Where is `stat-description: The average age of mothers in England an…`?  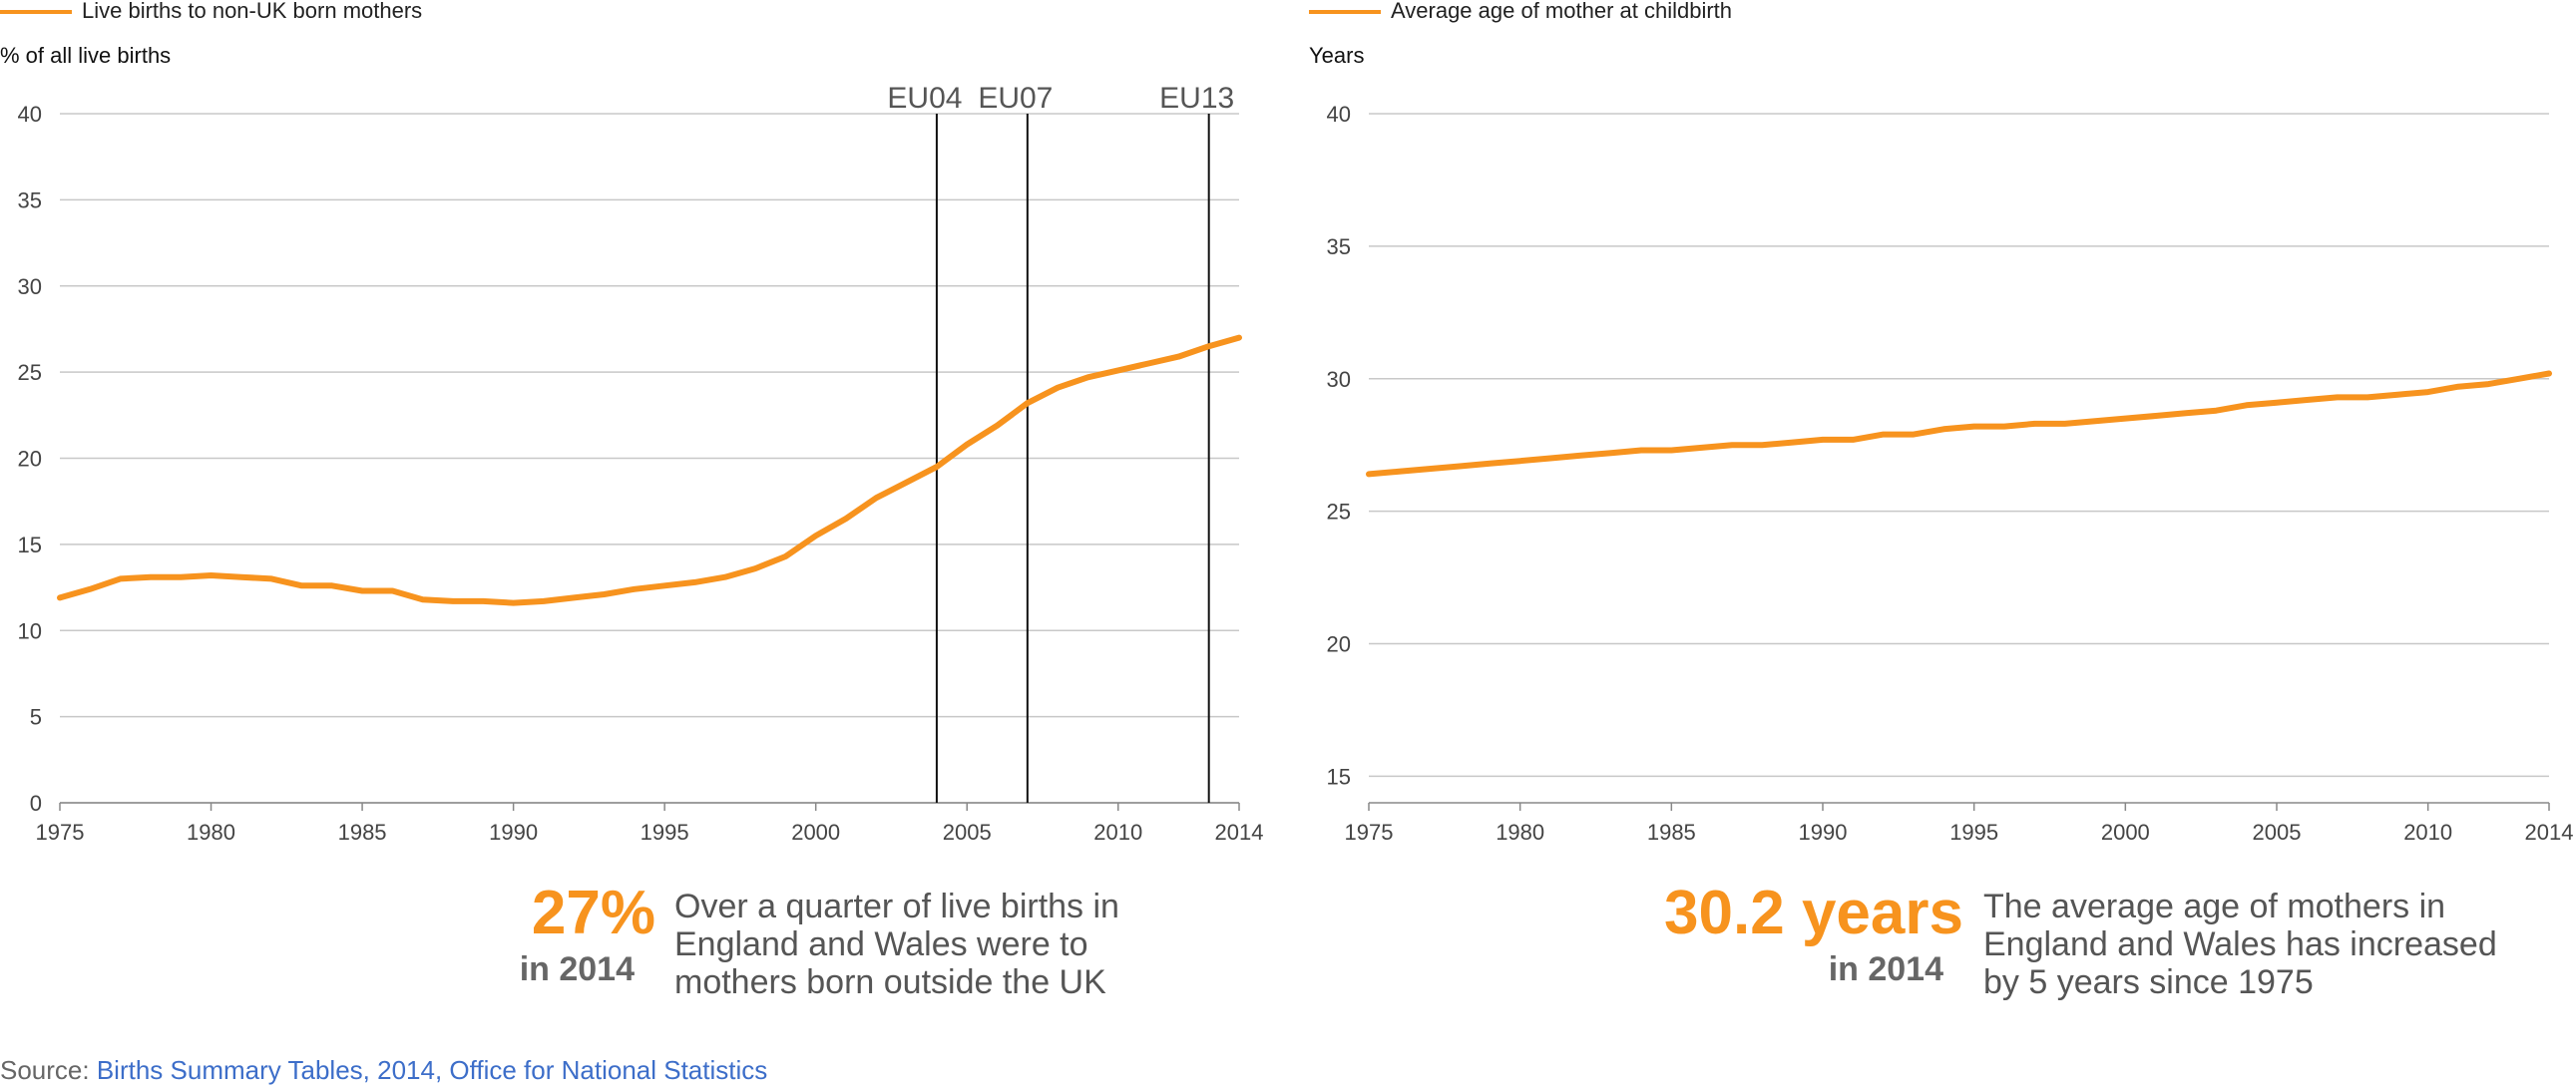 stat-description: The average age of mothers in England an… is located at coordinates (2240, 944).